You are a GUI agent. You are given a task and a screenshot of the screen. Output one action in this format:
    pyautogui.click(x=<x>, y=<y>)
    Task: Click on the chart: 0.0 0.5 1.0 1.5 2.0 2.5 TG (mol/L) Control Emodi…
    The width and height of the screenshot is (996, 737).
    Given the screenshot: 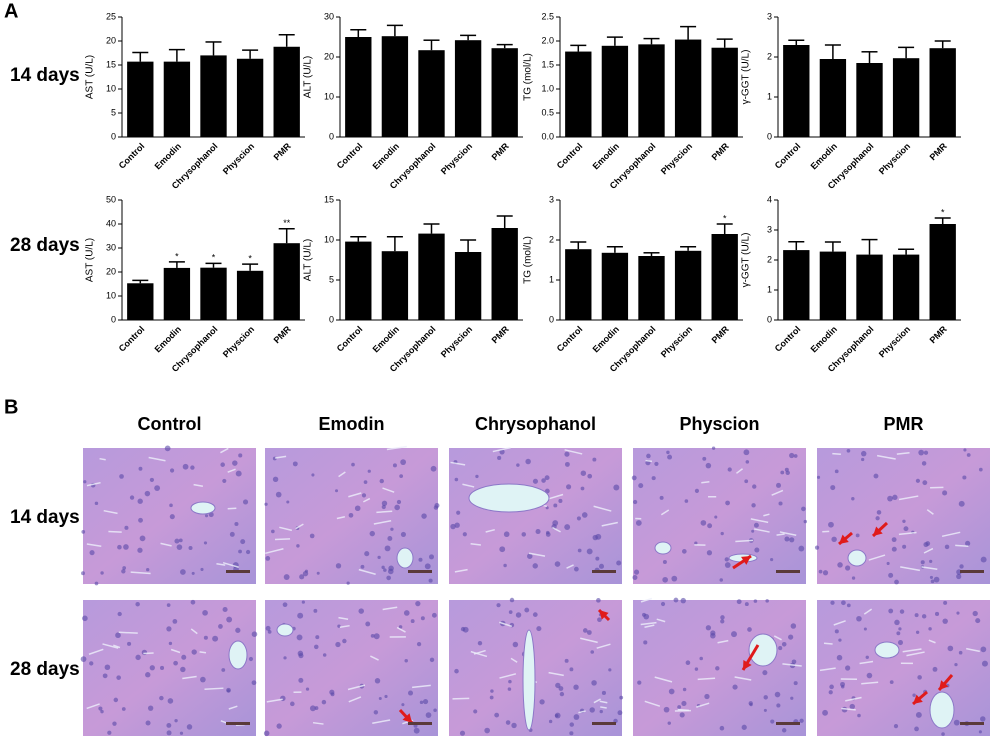 What is the action you would take?
    pyautogui.click(x=633, y=101)
    